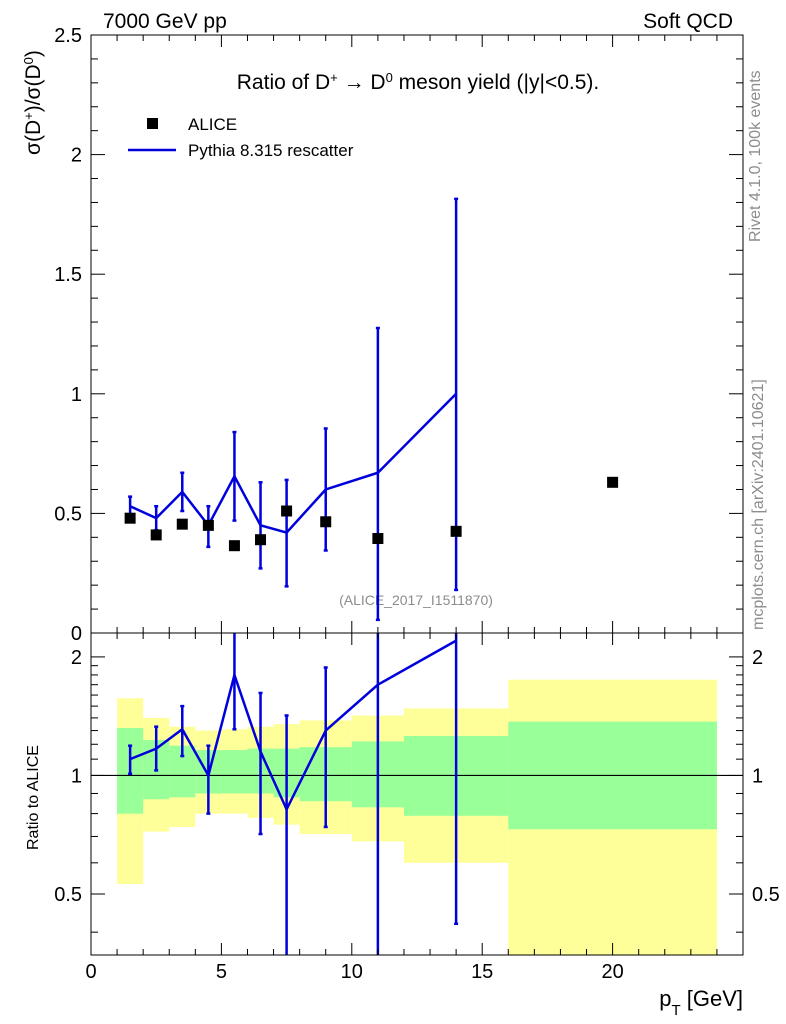 Image resolution: width=786 pixels, height=1024 pixels. What do you see at coordinates (76, 776) in the screenshot?
I see `ratio-y-tick-label-left: 1` at bounding box center [76, 776].